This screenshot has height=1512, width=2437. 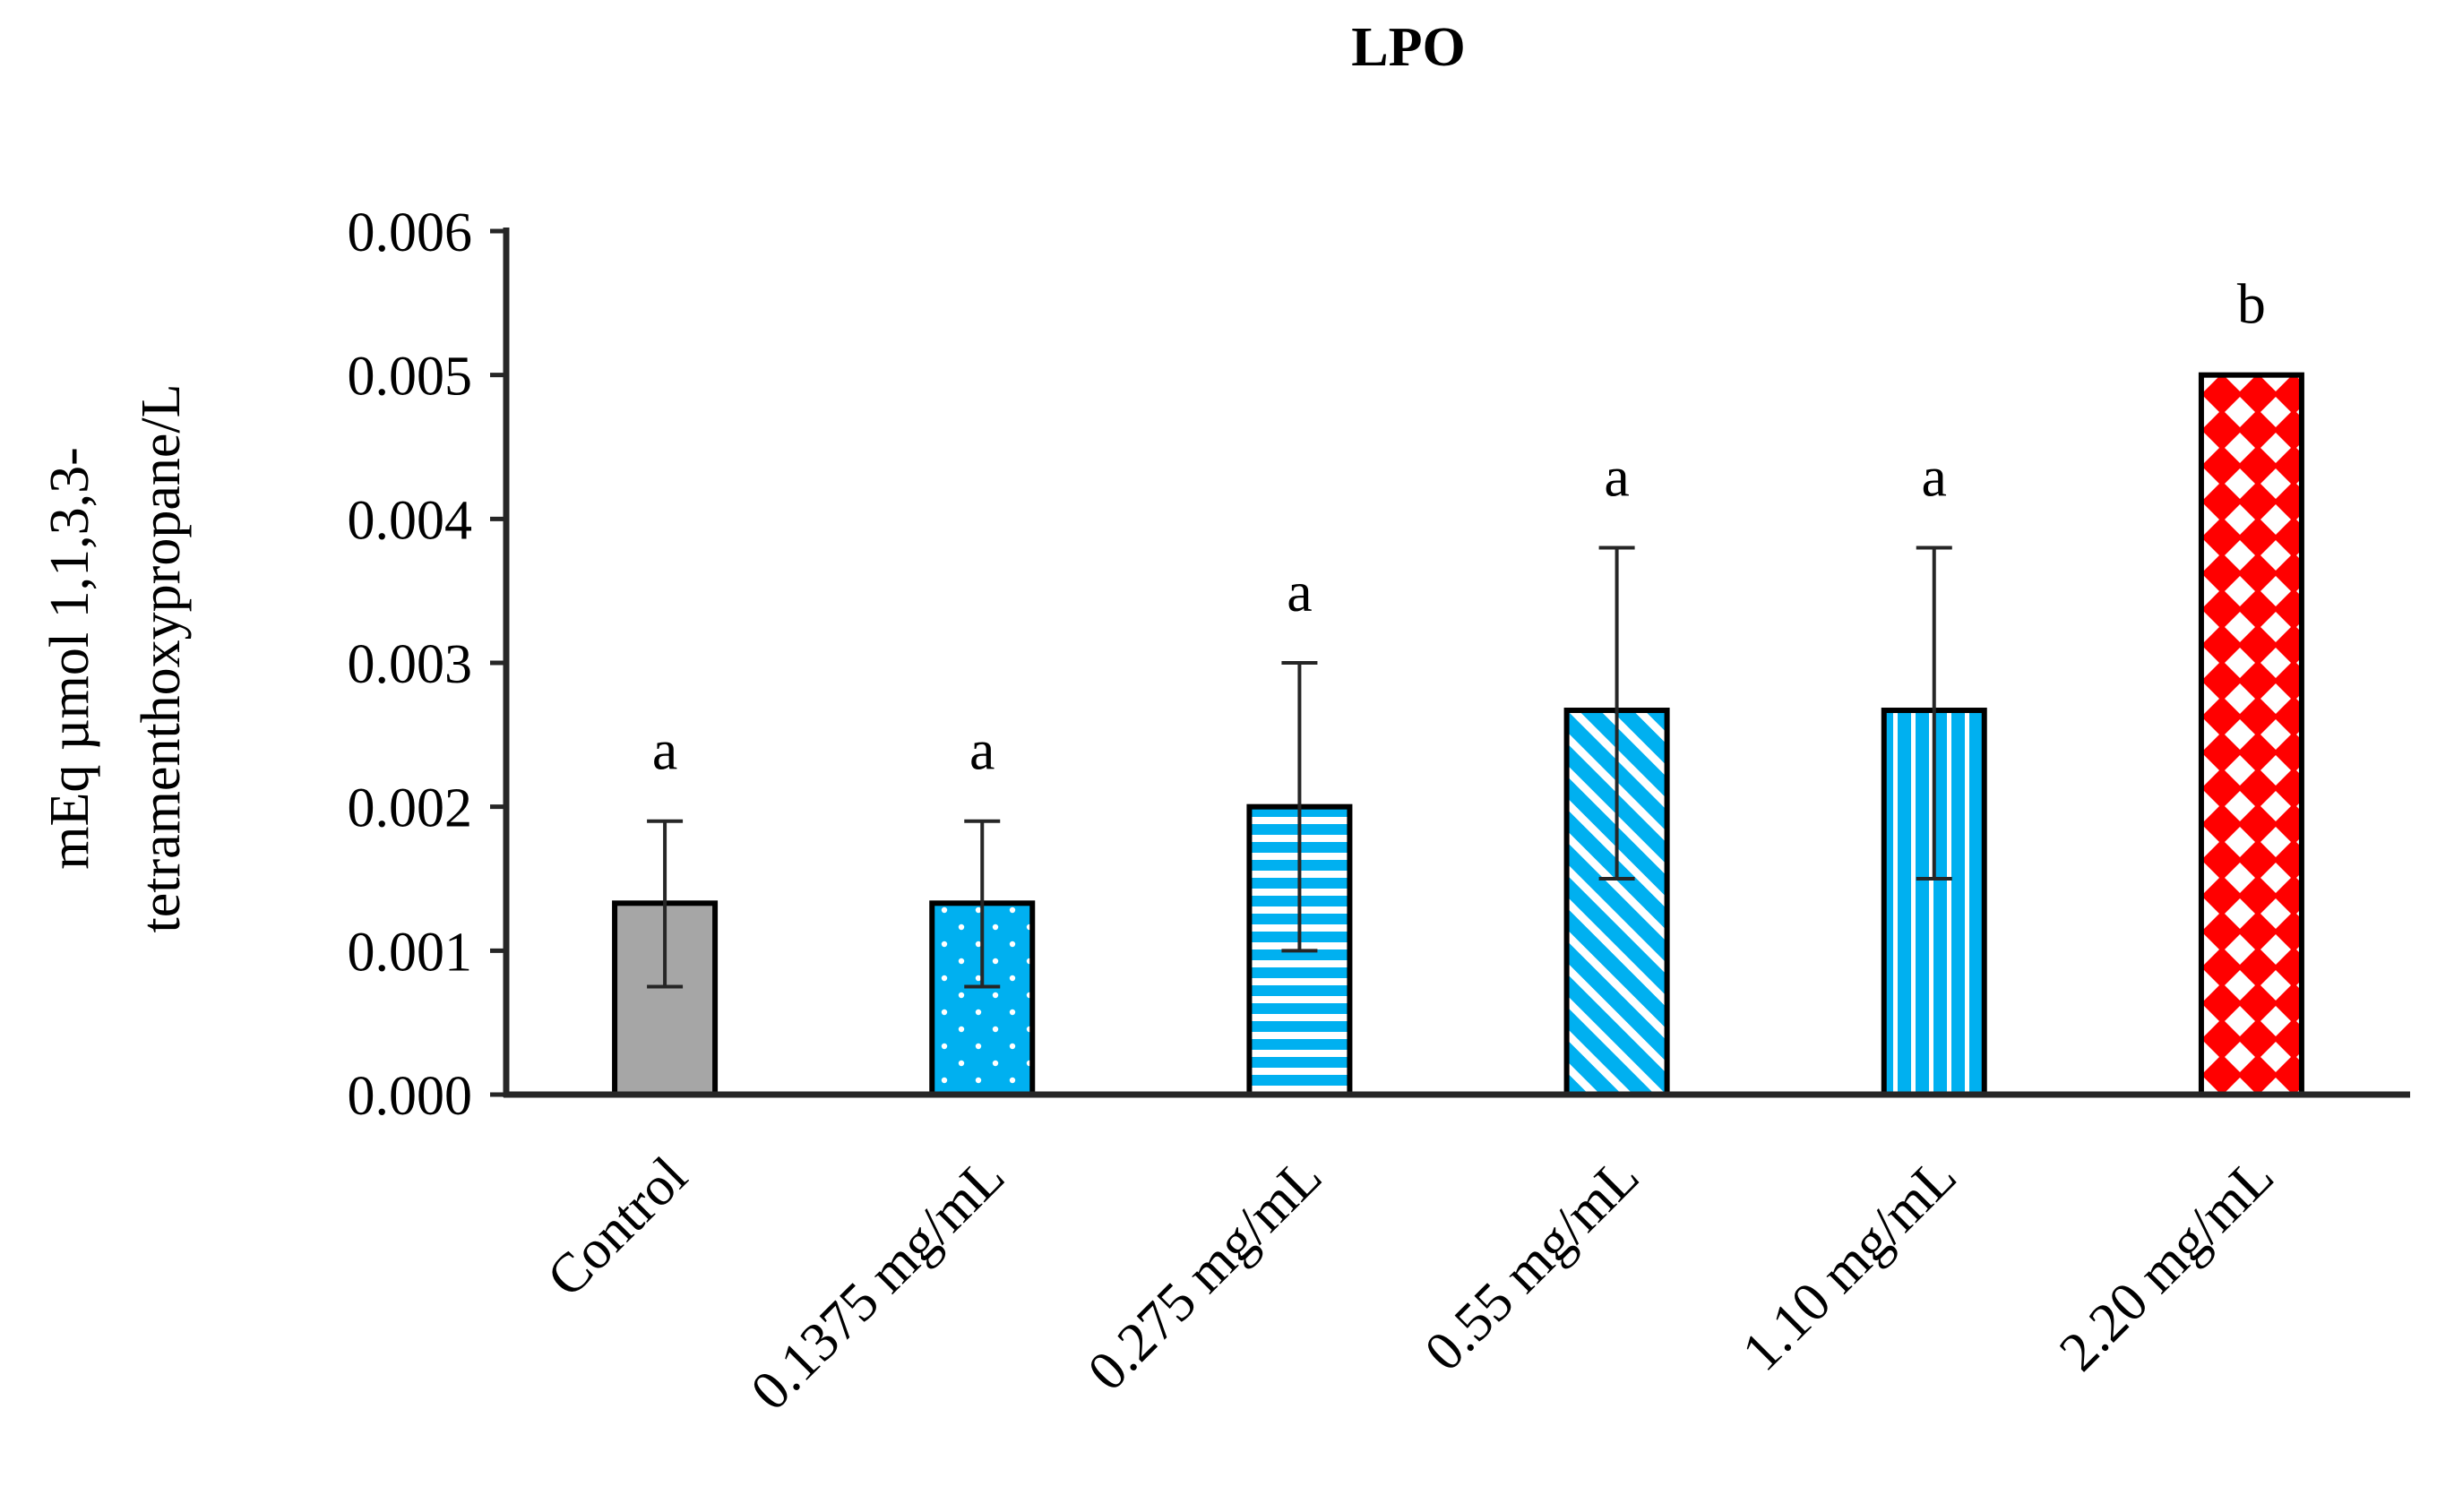 I want to click on y-tick-label: 0.002, so click(x=410, y=809).